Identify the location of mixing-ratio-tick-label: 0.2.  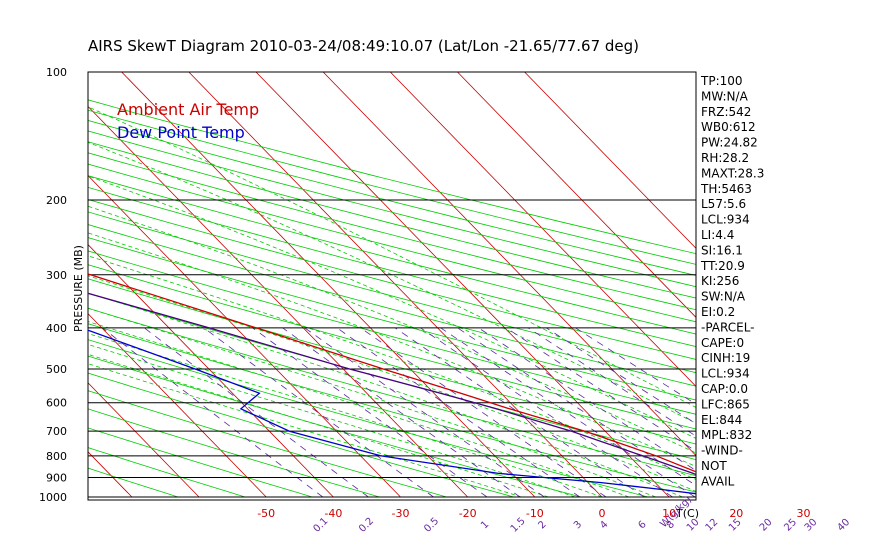
(366, 525).